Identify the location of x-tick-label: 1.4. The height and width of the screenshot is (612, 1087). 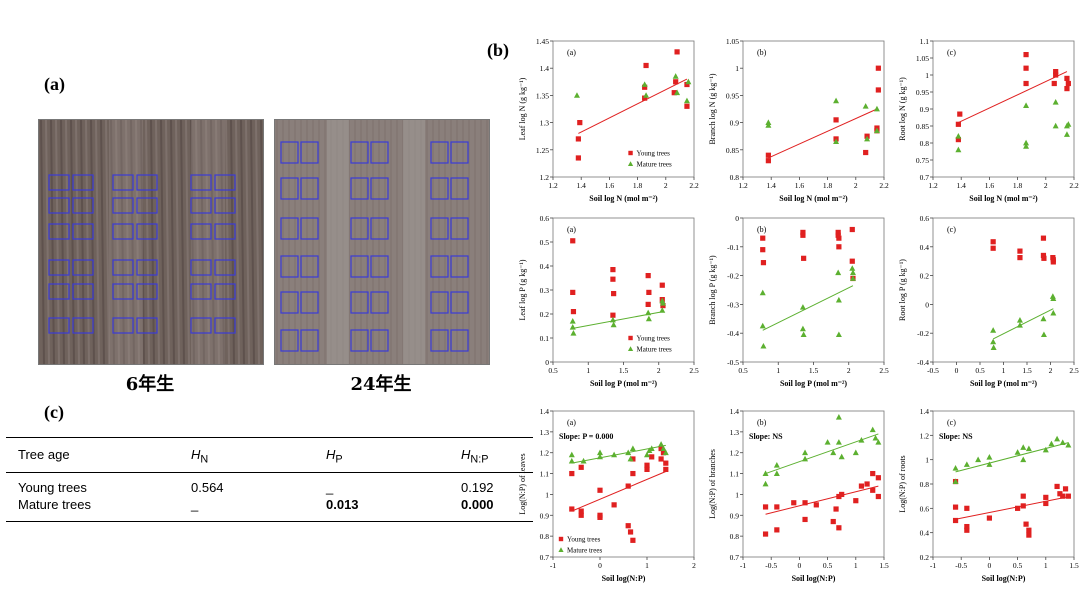
(582, 185).